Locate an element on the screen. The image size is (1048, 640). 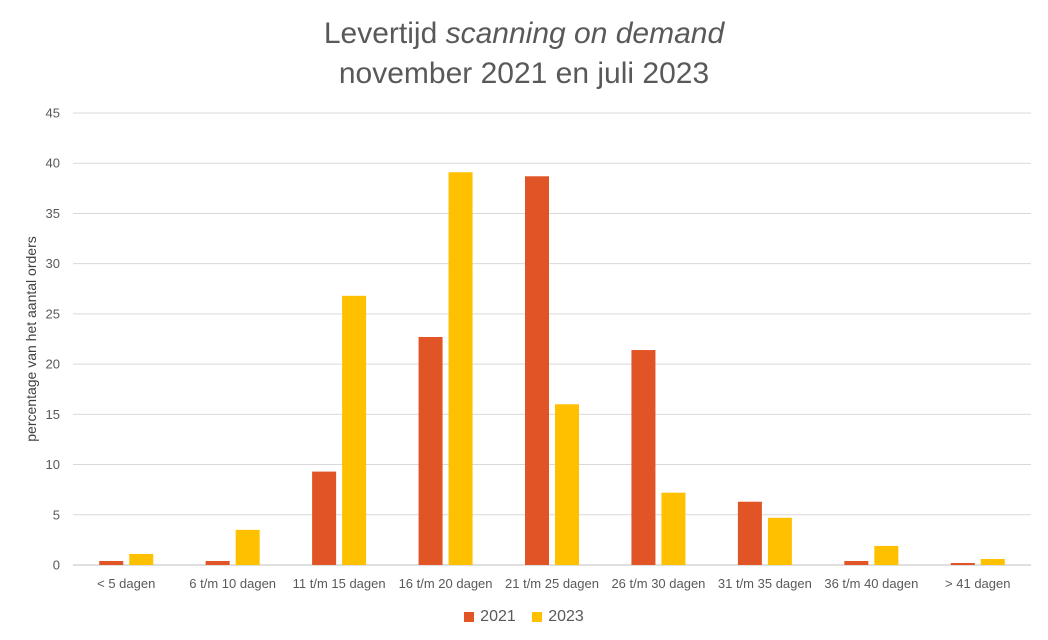
x-tick-label: > 41 dagen is located at coordinates (977, 583).